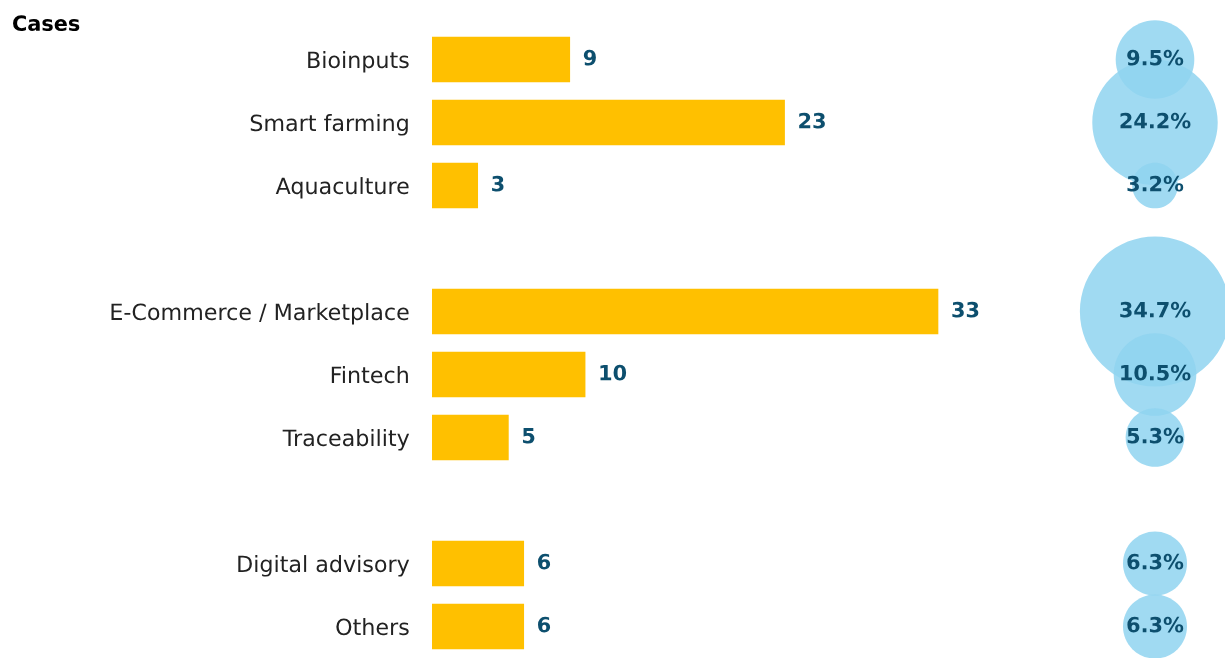 The image size is (1225, 658). I want to click on y-tick-label: Fintech, so click(369, 375).